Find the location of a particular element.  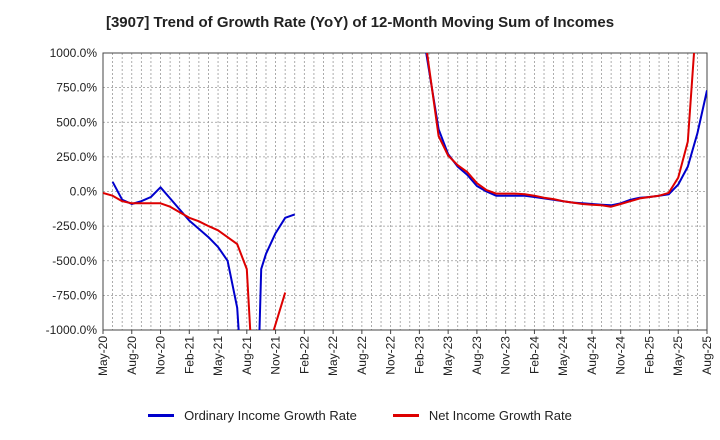

y-tick-label: -500.0% is located at coordinates (74, 261).